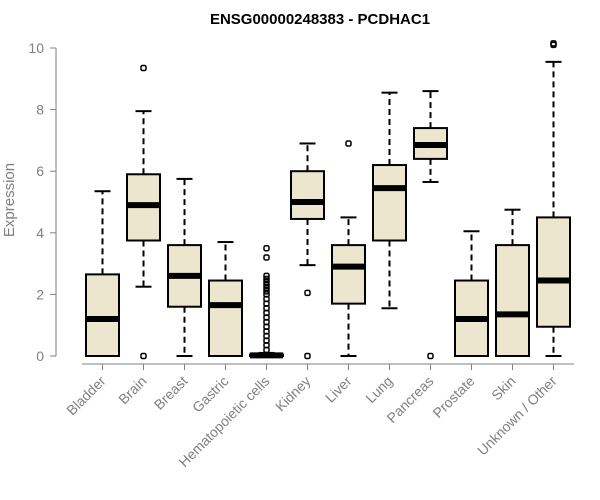 The width and height of the screenshot is (600, 500). I want to click on box-brain, so click(143, 212).